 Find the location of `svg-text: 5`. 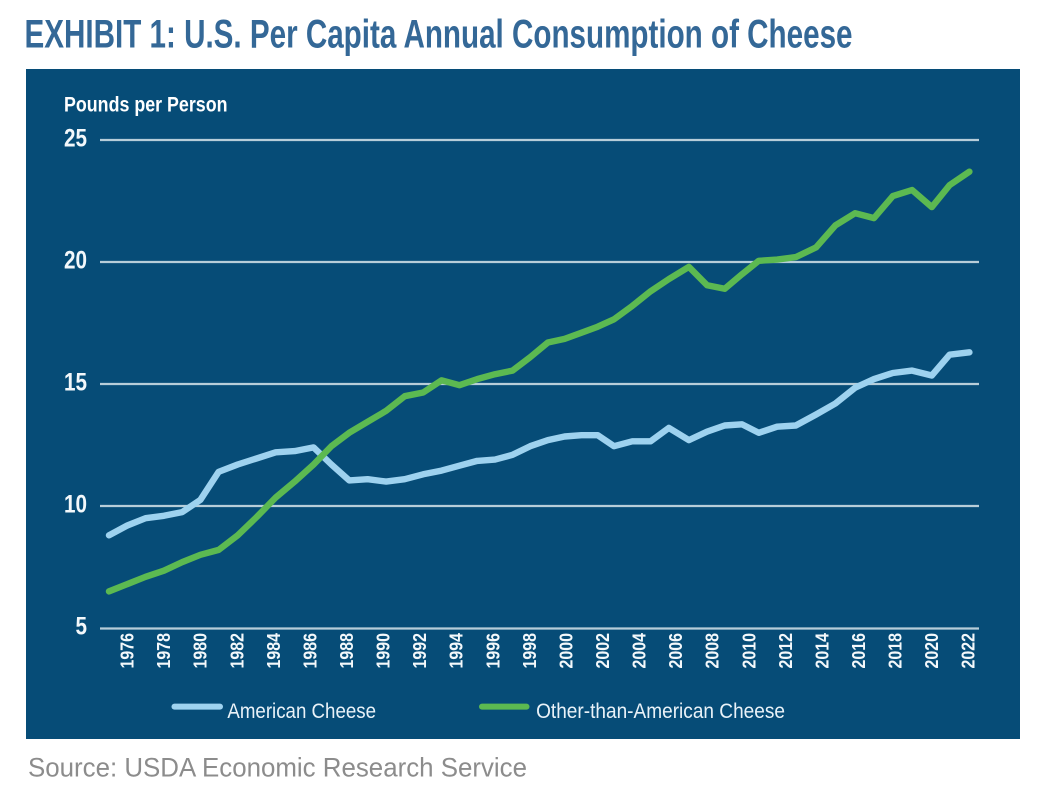

svg-text: 5 is located at coordinates (82, 626).